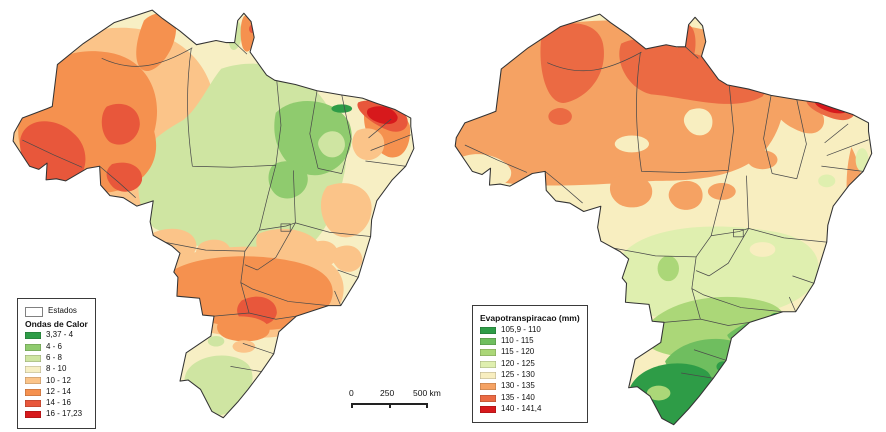 The width and height of the screenshot is (886, 432). I want to click on legend-row-estados: Estados, so click(56, 311).